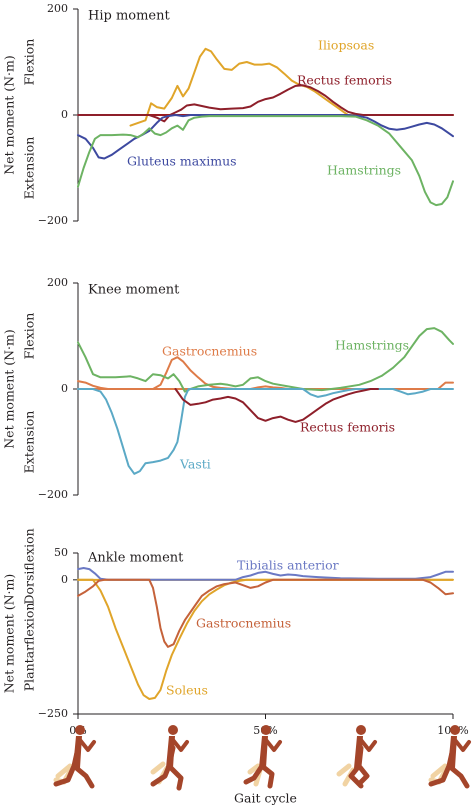 The width and height of the screenshot is (475, 809). What do you see at coordinates (29, 442) in the screenshot?
I see `knee-negative-direction-label: Extension` at bounding box center [29, 442].